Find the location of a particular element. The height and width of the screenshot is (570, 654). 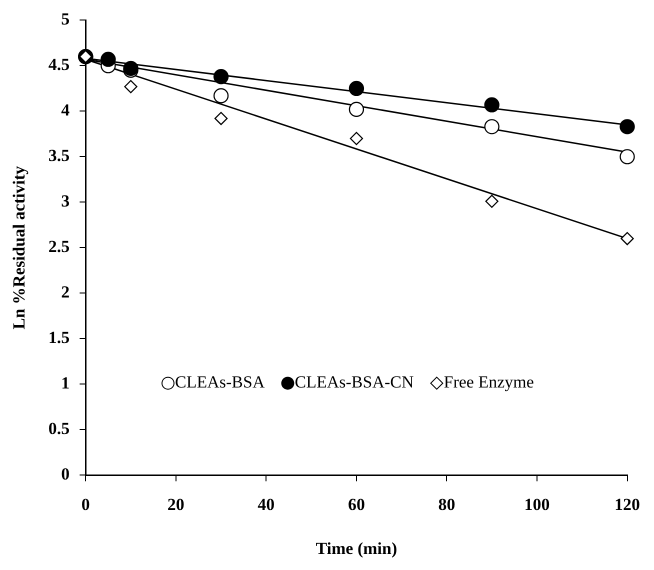

y-tick-label: 4 is located at coordinates (65, 110).